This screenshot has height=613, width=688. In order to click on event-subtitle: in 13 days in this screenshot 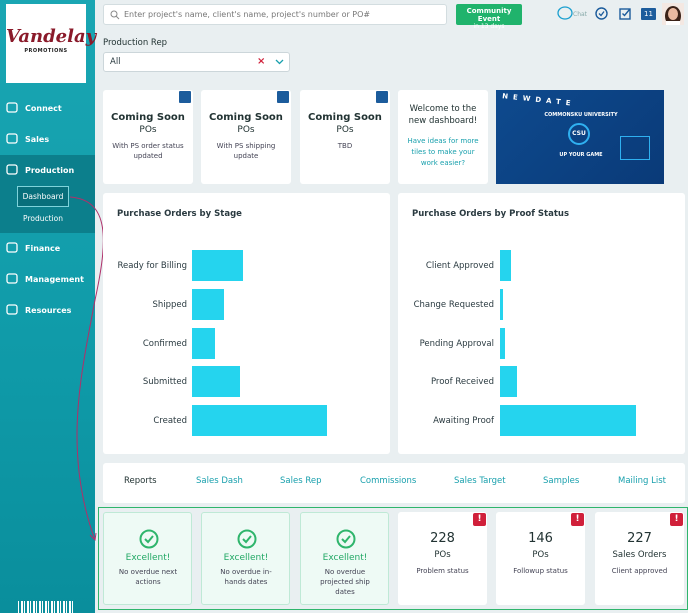, I will do `click(489, 26)`.